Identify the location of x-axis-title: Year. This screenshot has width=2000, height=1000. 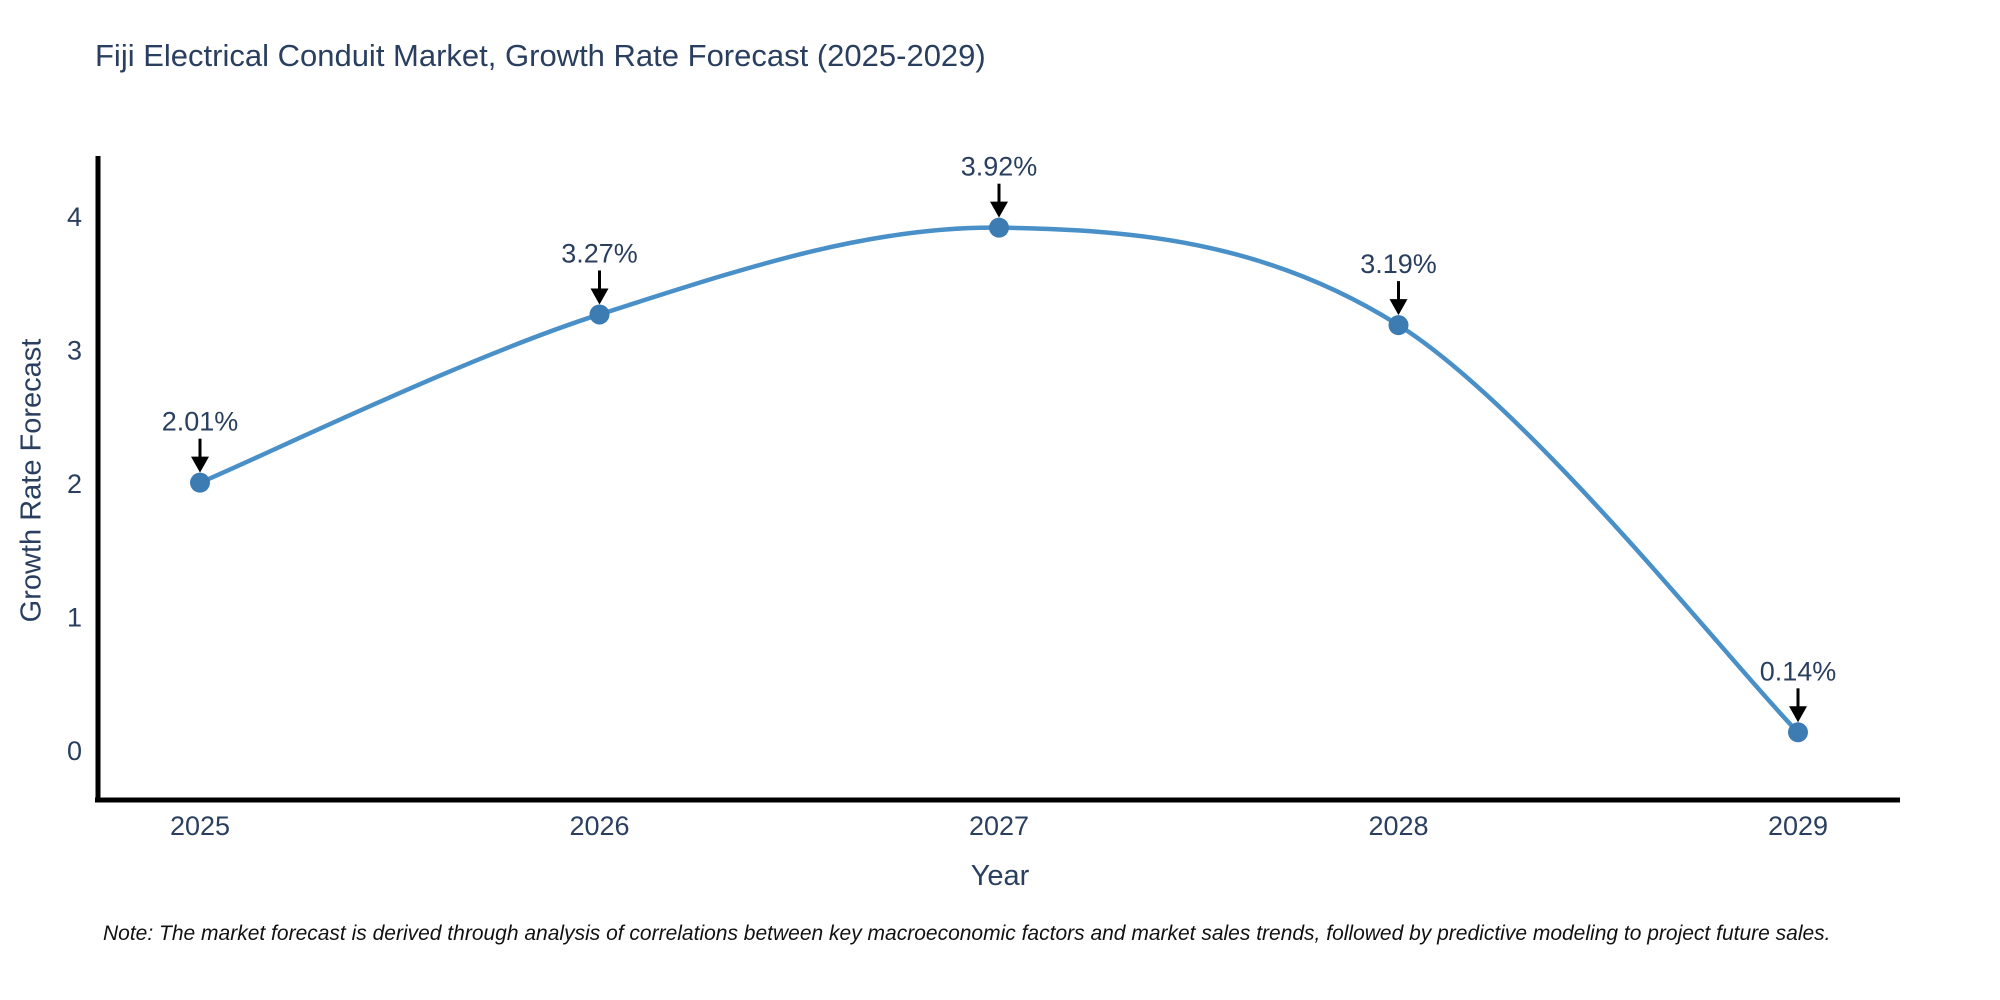
(1000, 876).